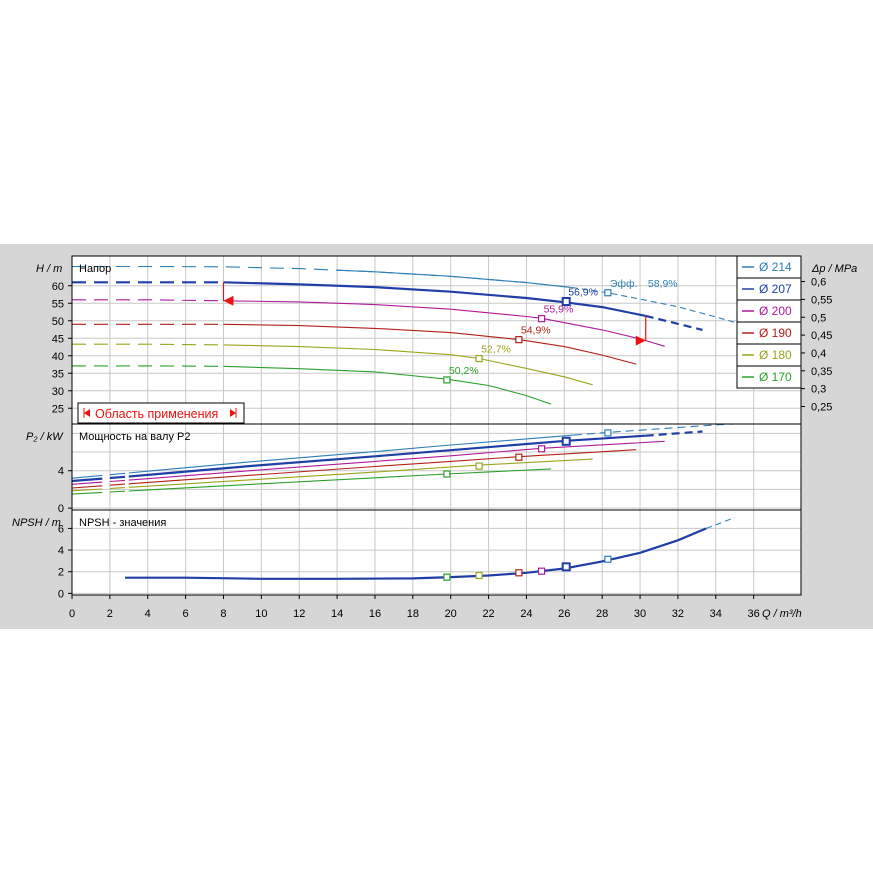  I want to click on power-curve-d170-gap, so click(117, 491).